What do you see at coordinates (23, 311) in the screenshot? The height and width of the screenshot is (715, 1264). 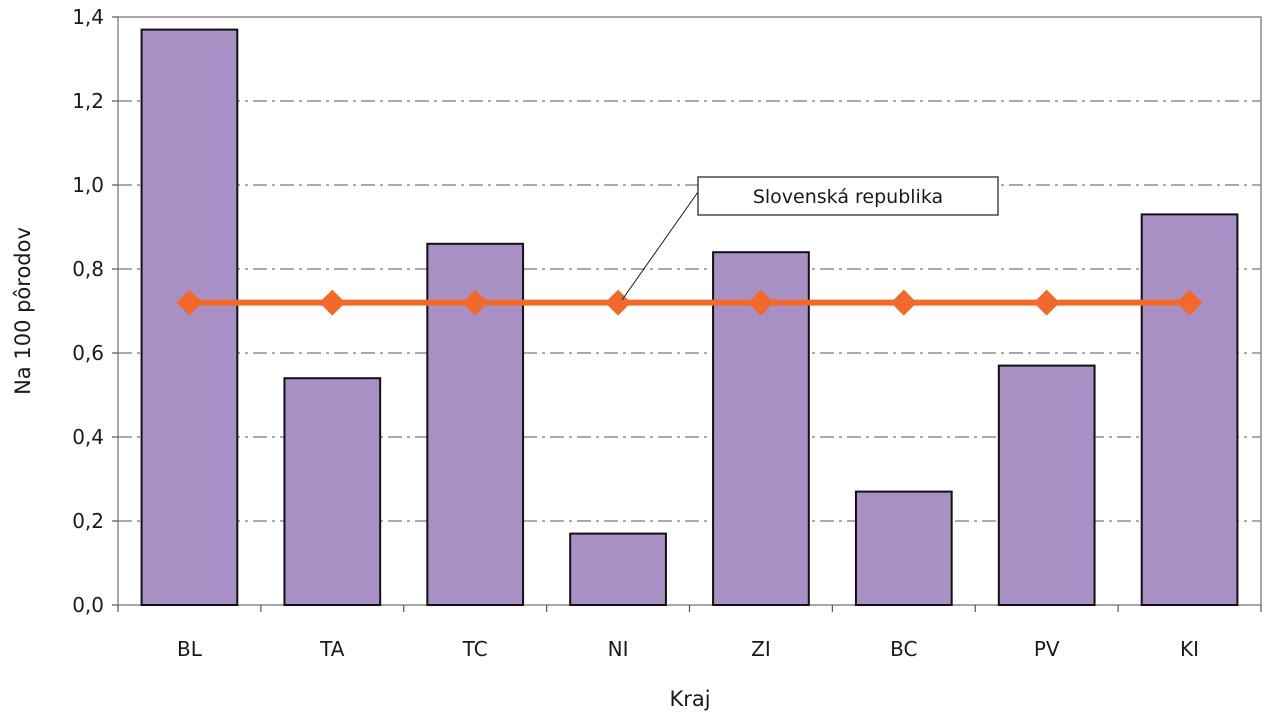 I see `y-axis-title: Na 100 pôrodov` at bounding box center [23, 311].